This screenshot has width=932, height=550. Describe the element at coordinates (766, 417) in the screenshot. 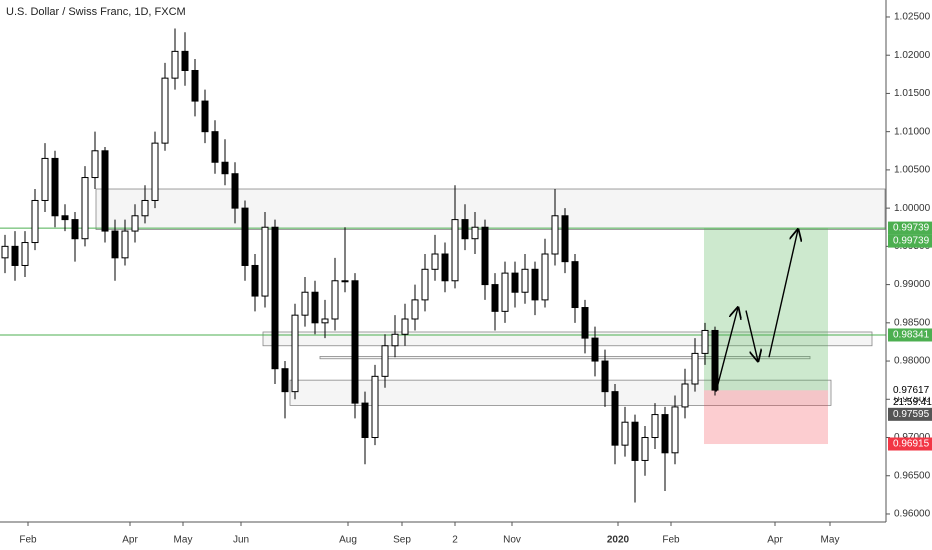

I see `loss-zone` at that location.